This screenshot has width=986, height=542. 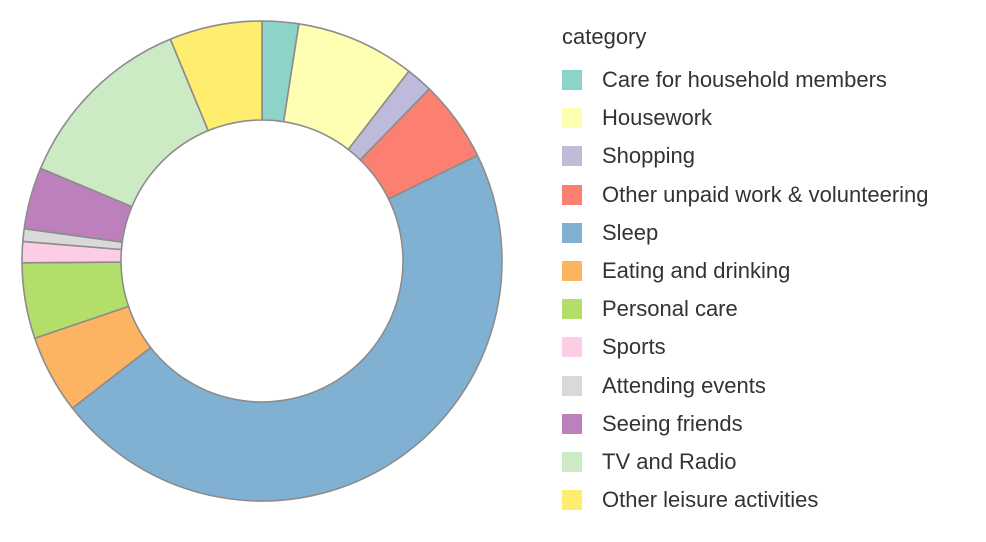 I want to click on legend-item-attending-events: Attending events, so click(x=772, y=386).